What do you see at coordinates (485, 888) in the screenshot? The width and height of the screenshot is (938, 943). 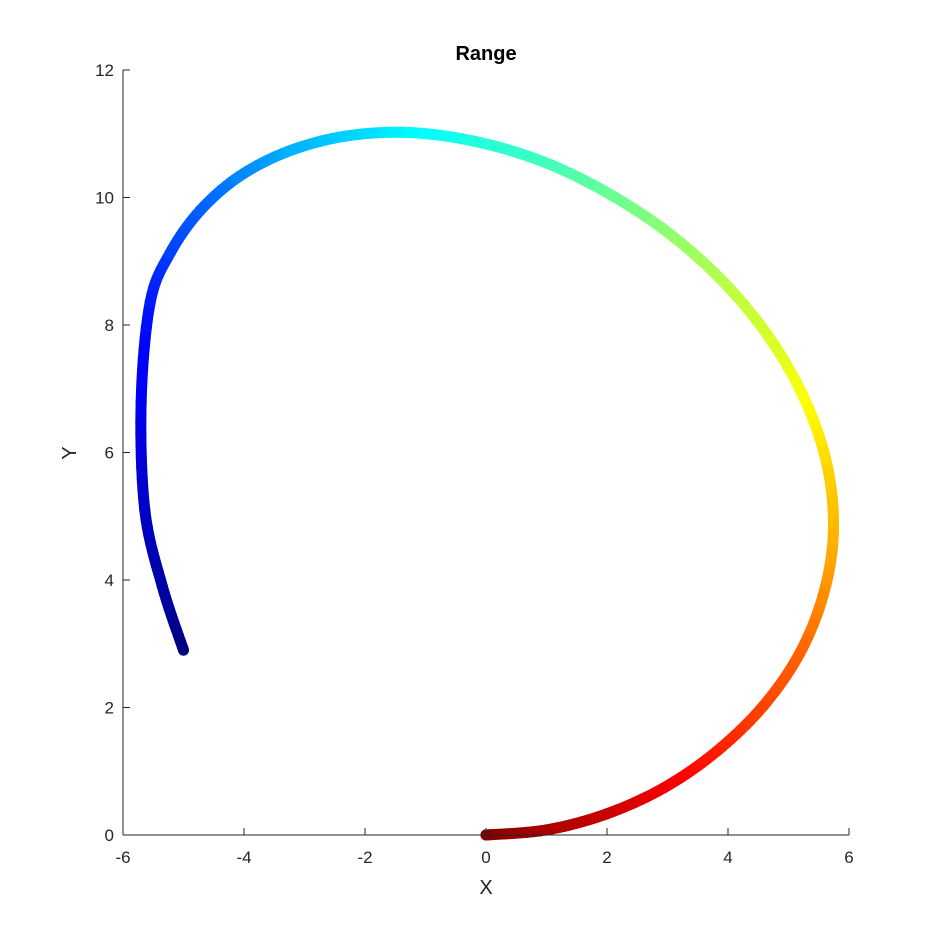 I see `x-axis-label: X` at bounding box center [485, 888].